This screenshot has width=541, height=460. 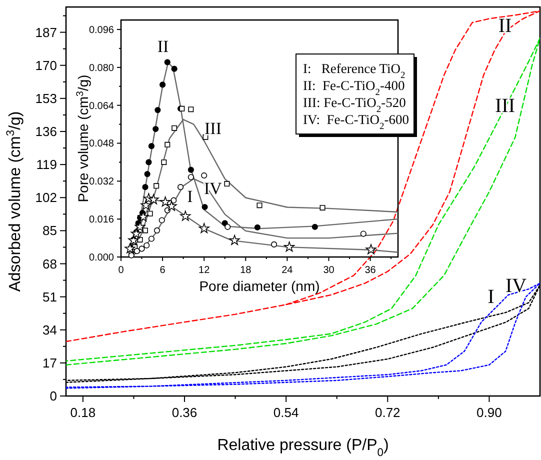 What do you see at coordinates (387, 412) in the screenshot?
I see `x-tick-label: 0.72` at bounding box center [387, 412].